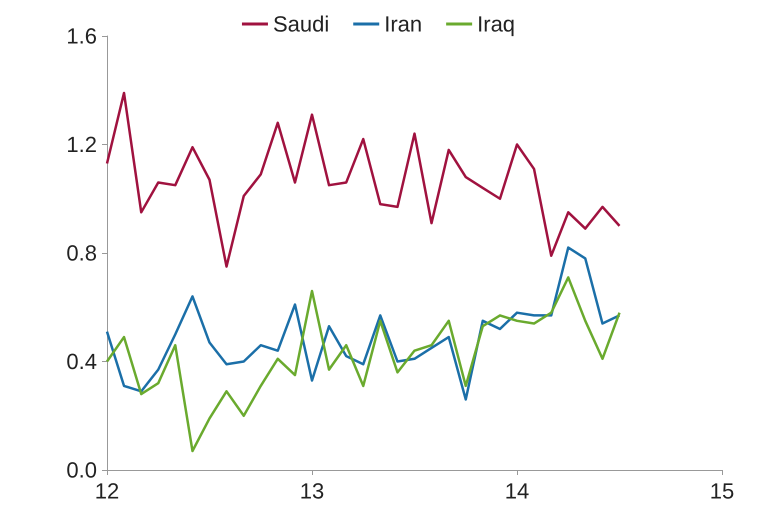  Describe the element at coordinates (403, 24) in the screenshot. I see `legend-label: Iran` at that location.